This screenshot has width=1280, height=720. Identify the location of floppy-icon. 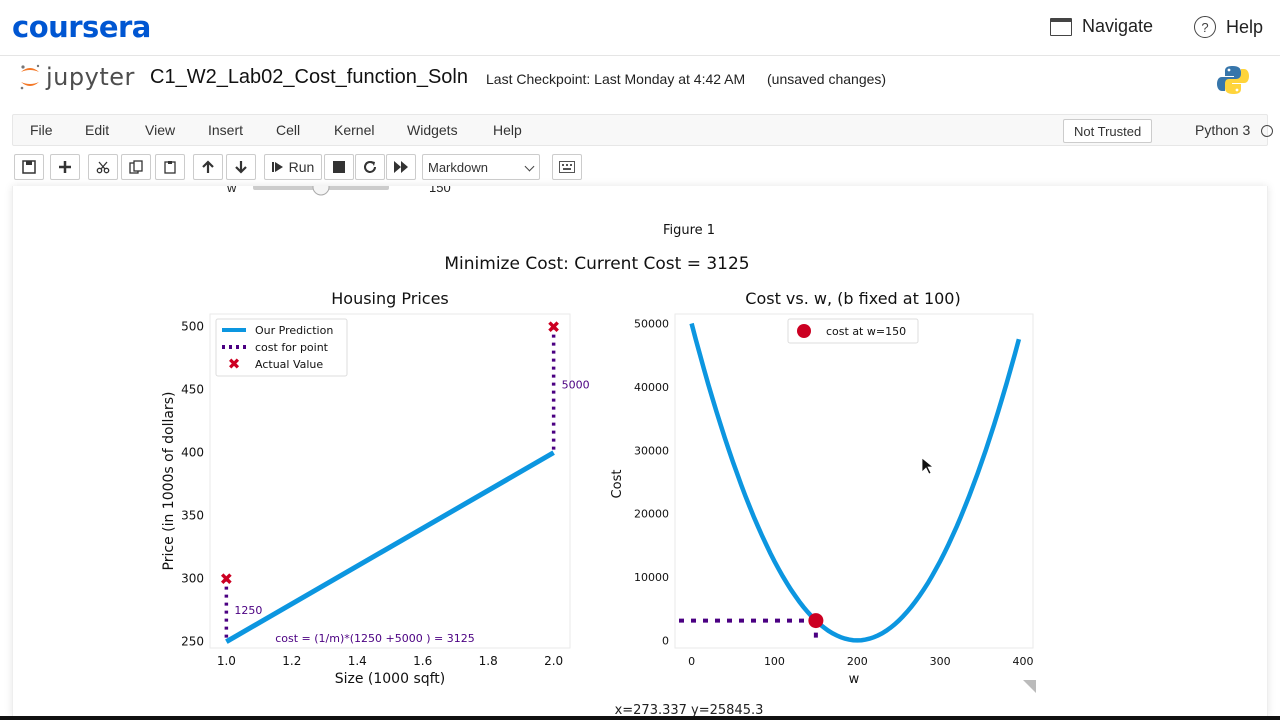
(29, 167).